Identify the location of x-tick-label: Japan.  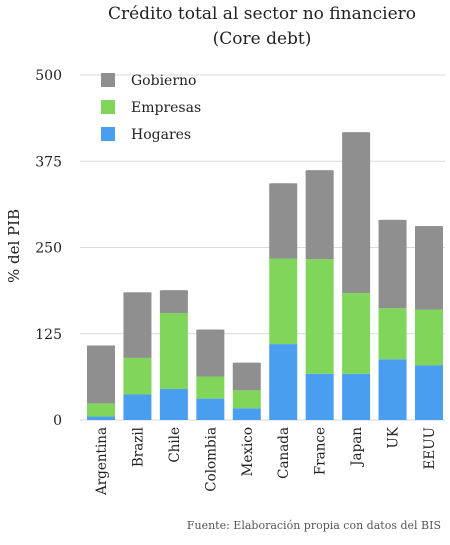
(357, 447).